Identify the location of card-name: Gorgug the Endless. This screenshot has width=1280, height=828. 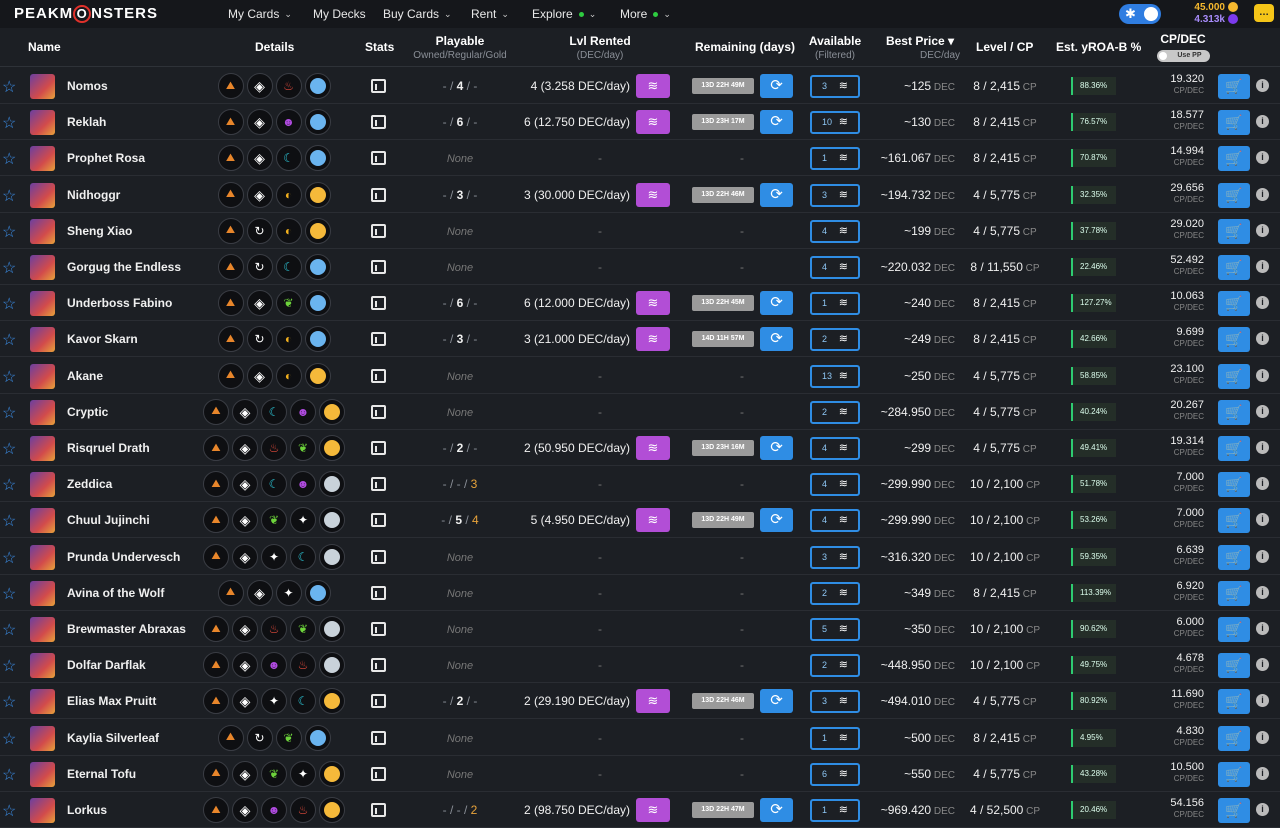
(124, 267).